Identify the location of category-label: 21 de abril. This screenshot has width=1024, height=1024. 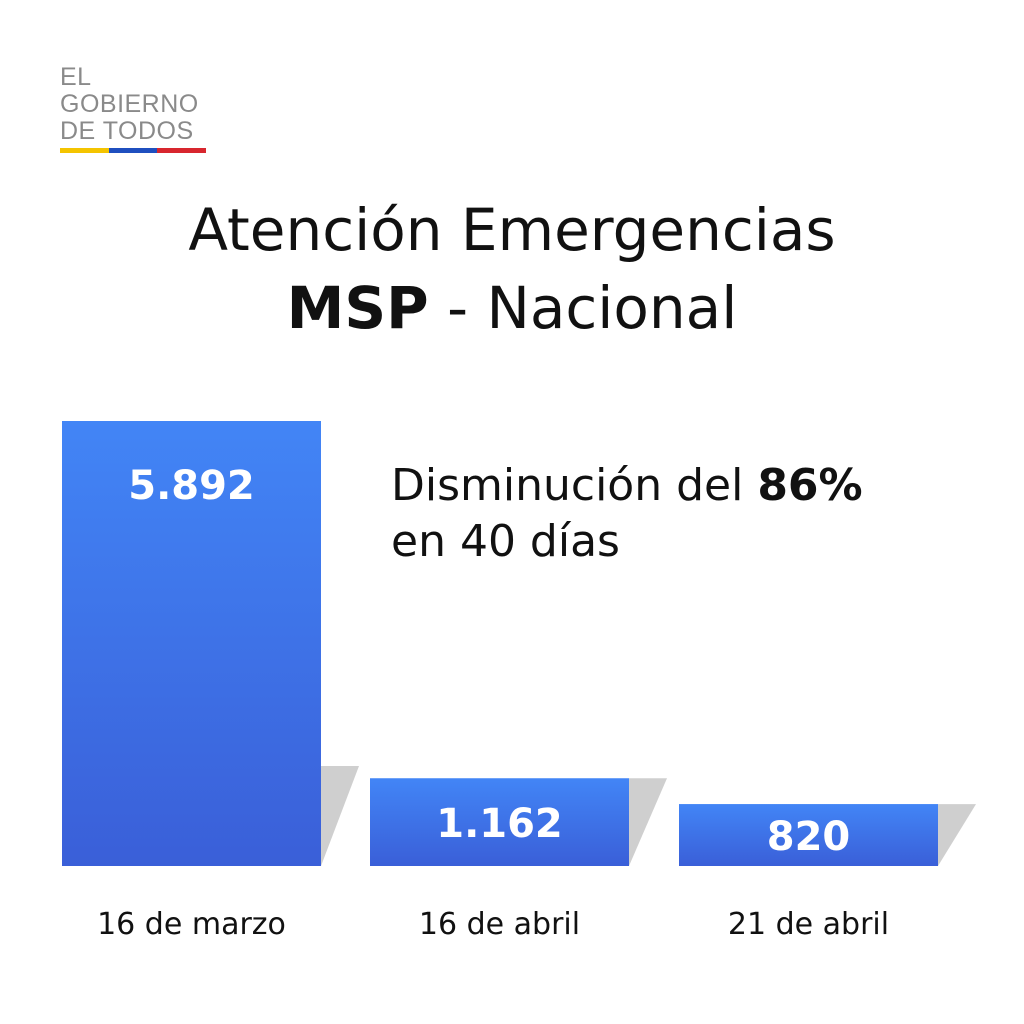
(808, 924).